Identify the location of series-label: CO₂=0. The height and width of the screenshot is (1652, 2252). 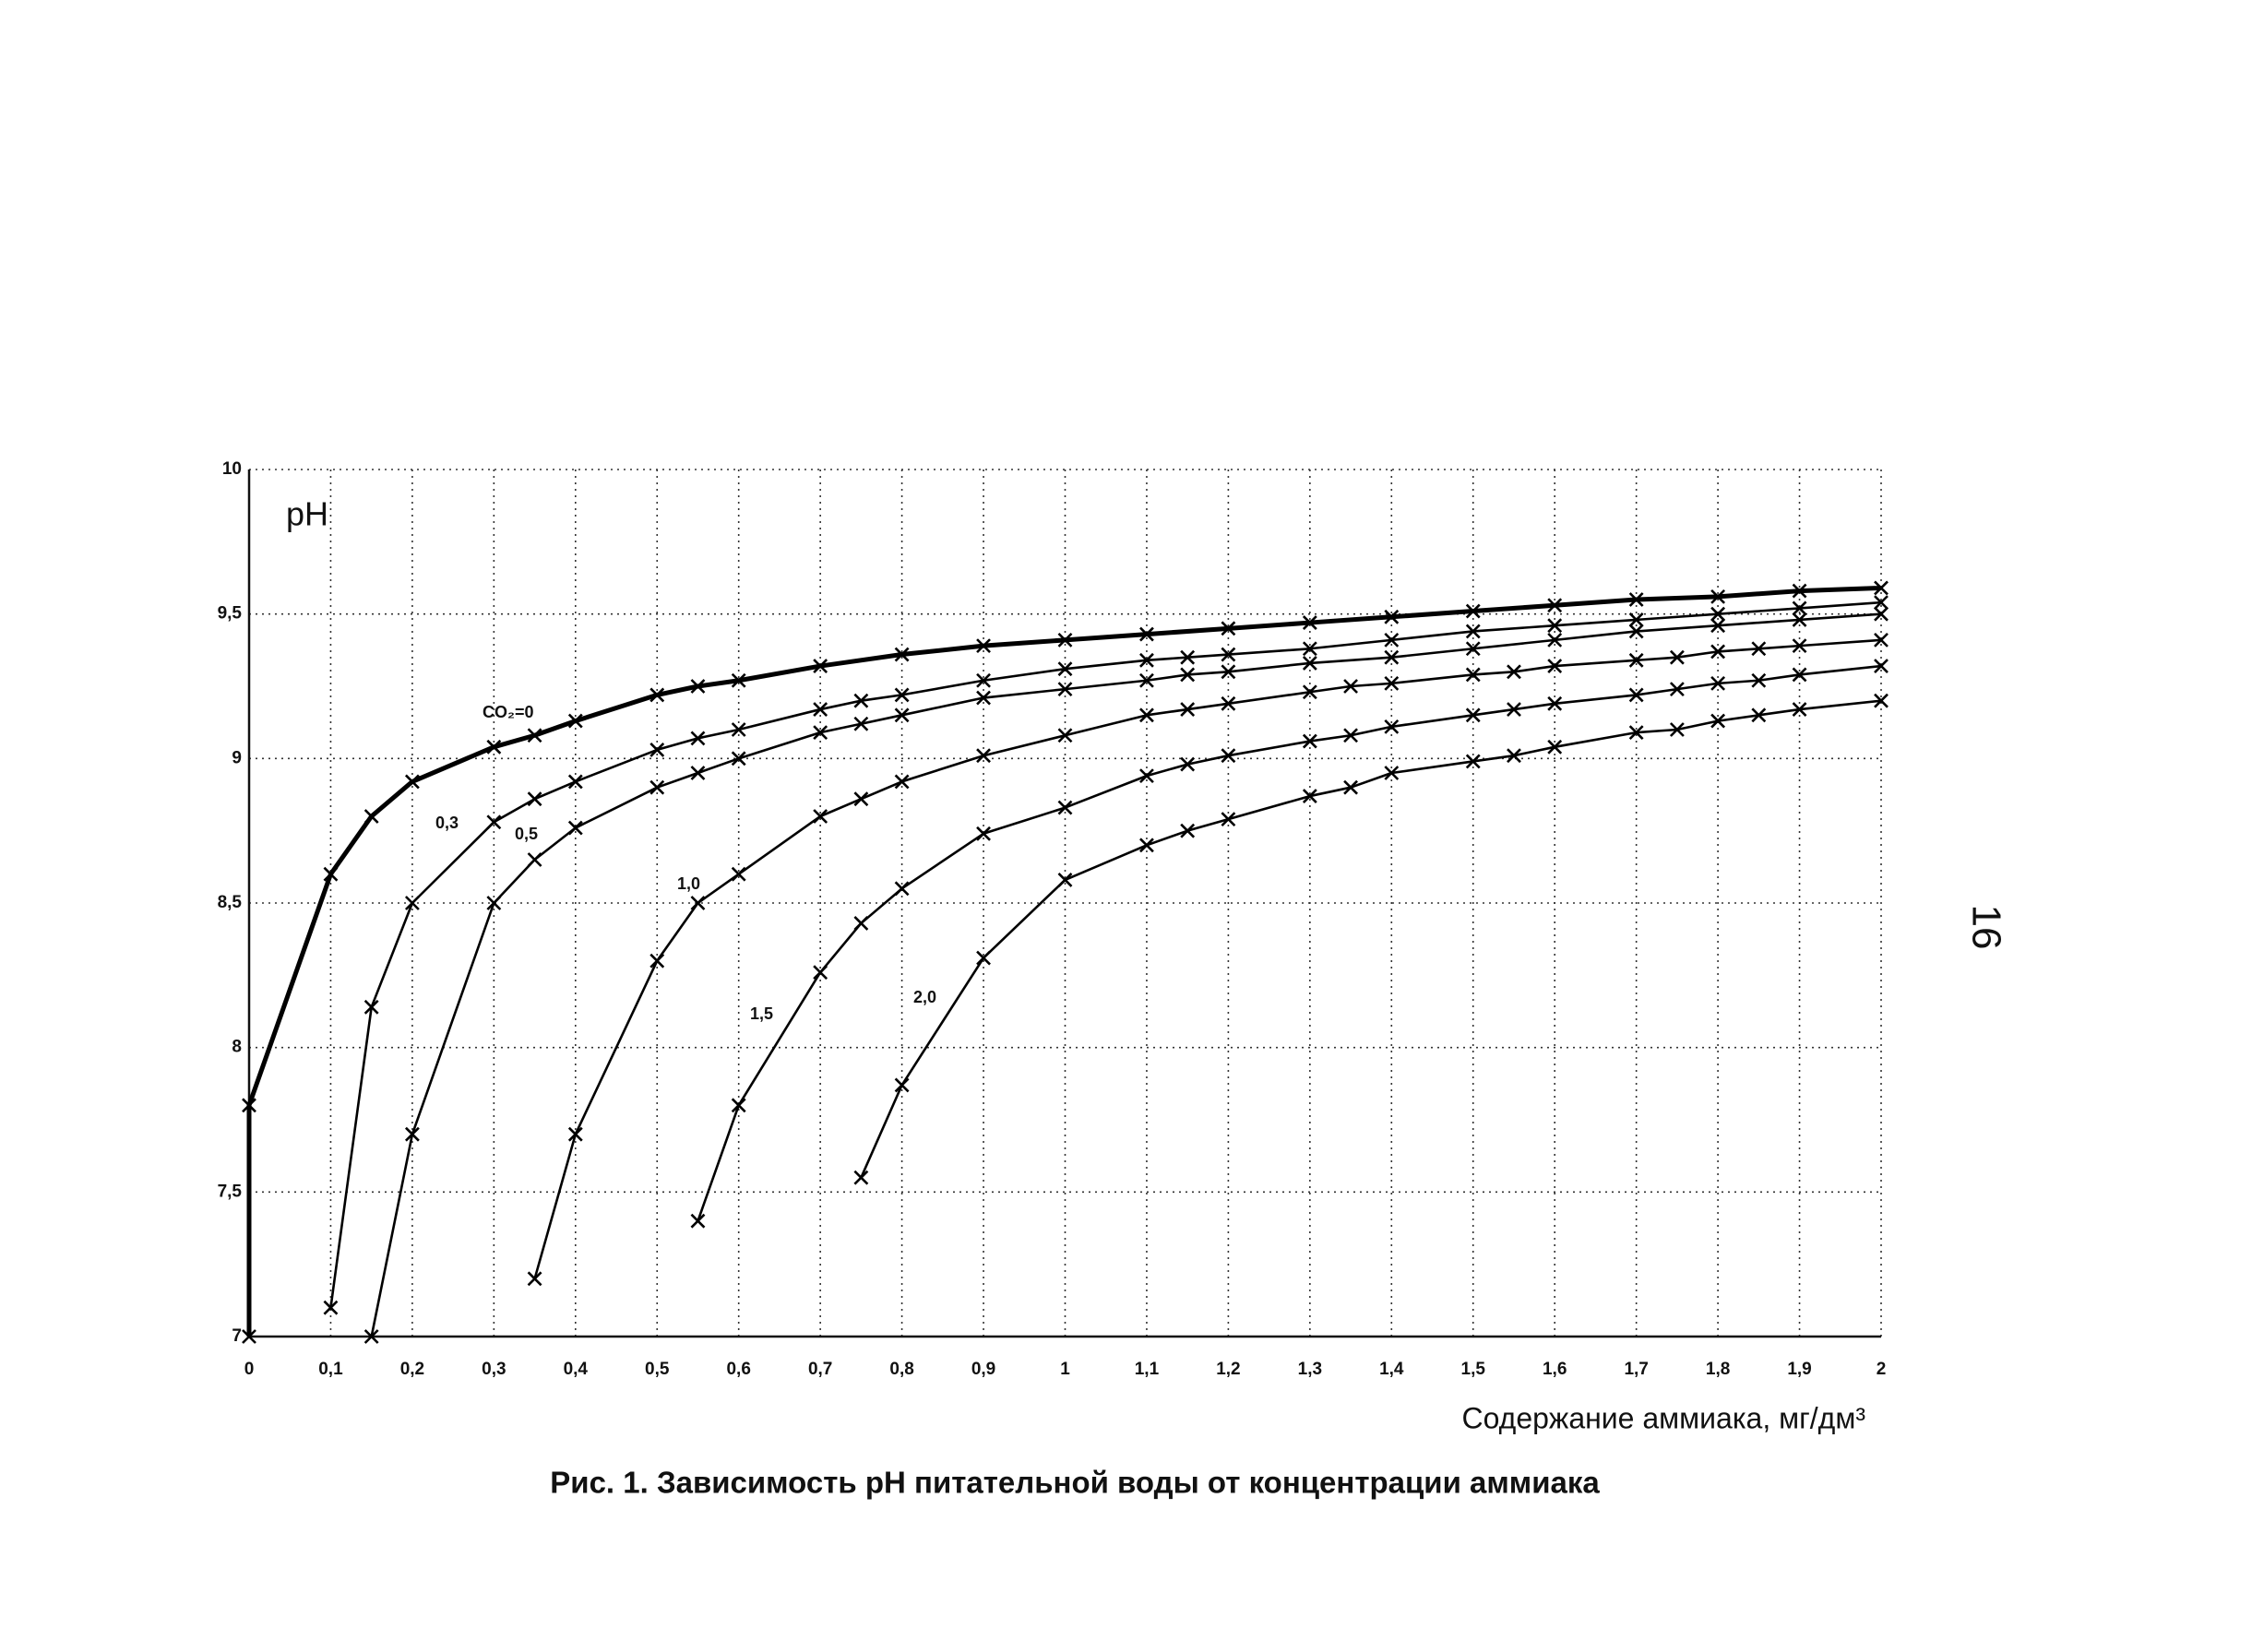
(508, 712).